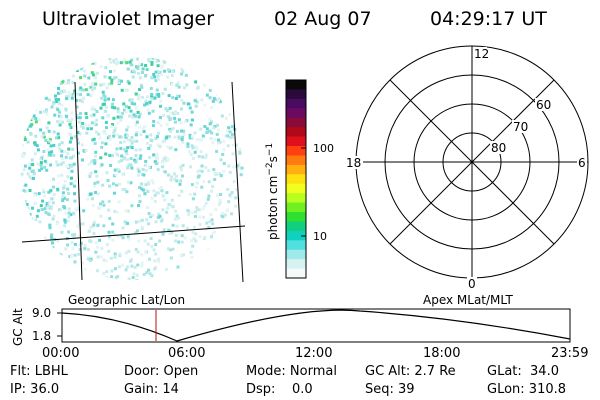 The image size is (600, 400). What do you see at coordinates (41, 336) in the screenshot?
I see `ytick-label-1.8: 1.8` at bounding box center [41, 336].